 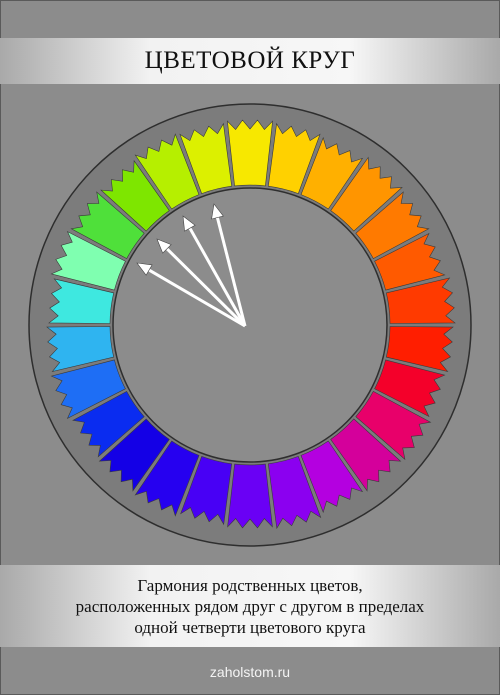 I want to click on harmony-arrows, so click(x=191, y=265).